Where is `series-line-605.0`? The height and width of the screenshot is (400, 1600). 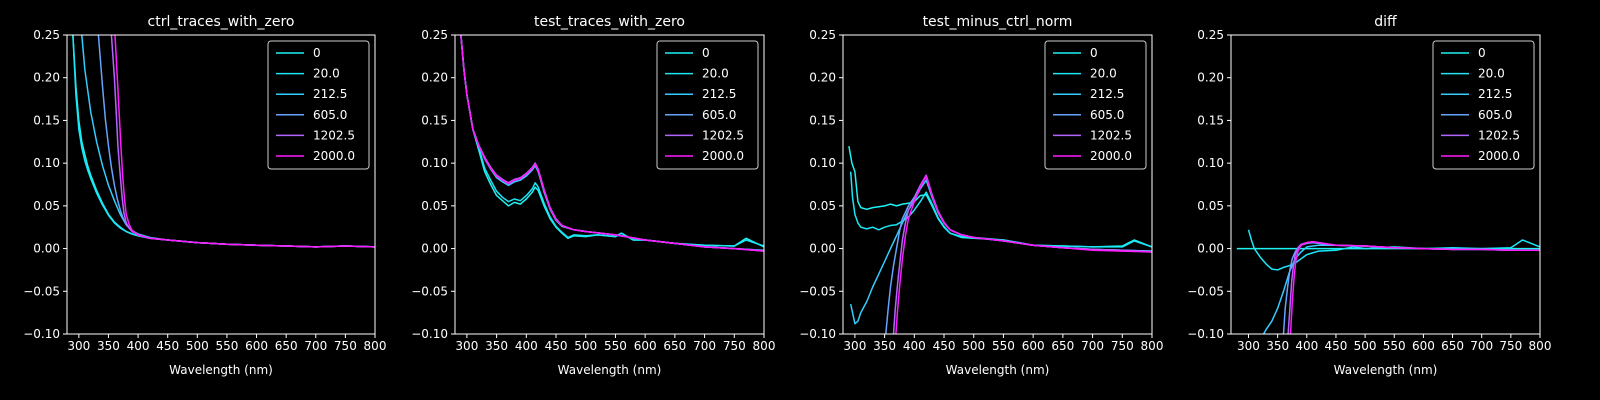
series-line-605.0 is located at coordinates (1411, 287).